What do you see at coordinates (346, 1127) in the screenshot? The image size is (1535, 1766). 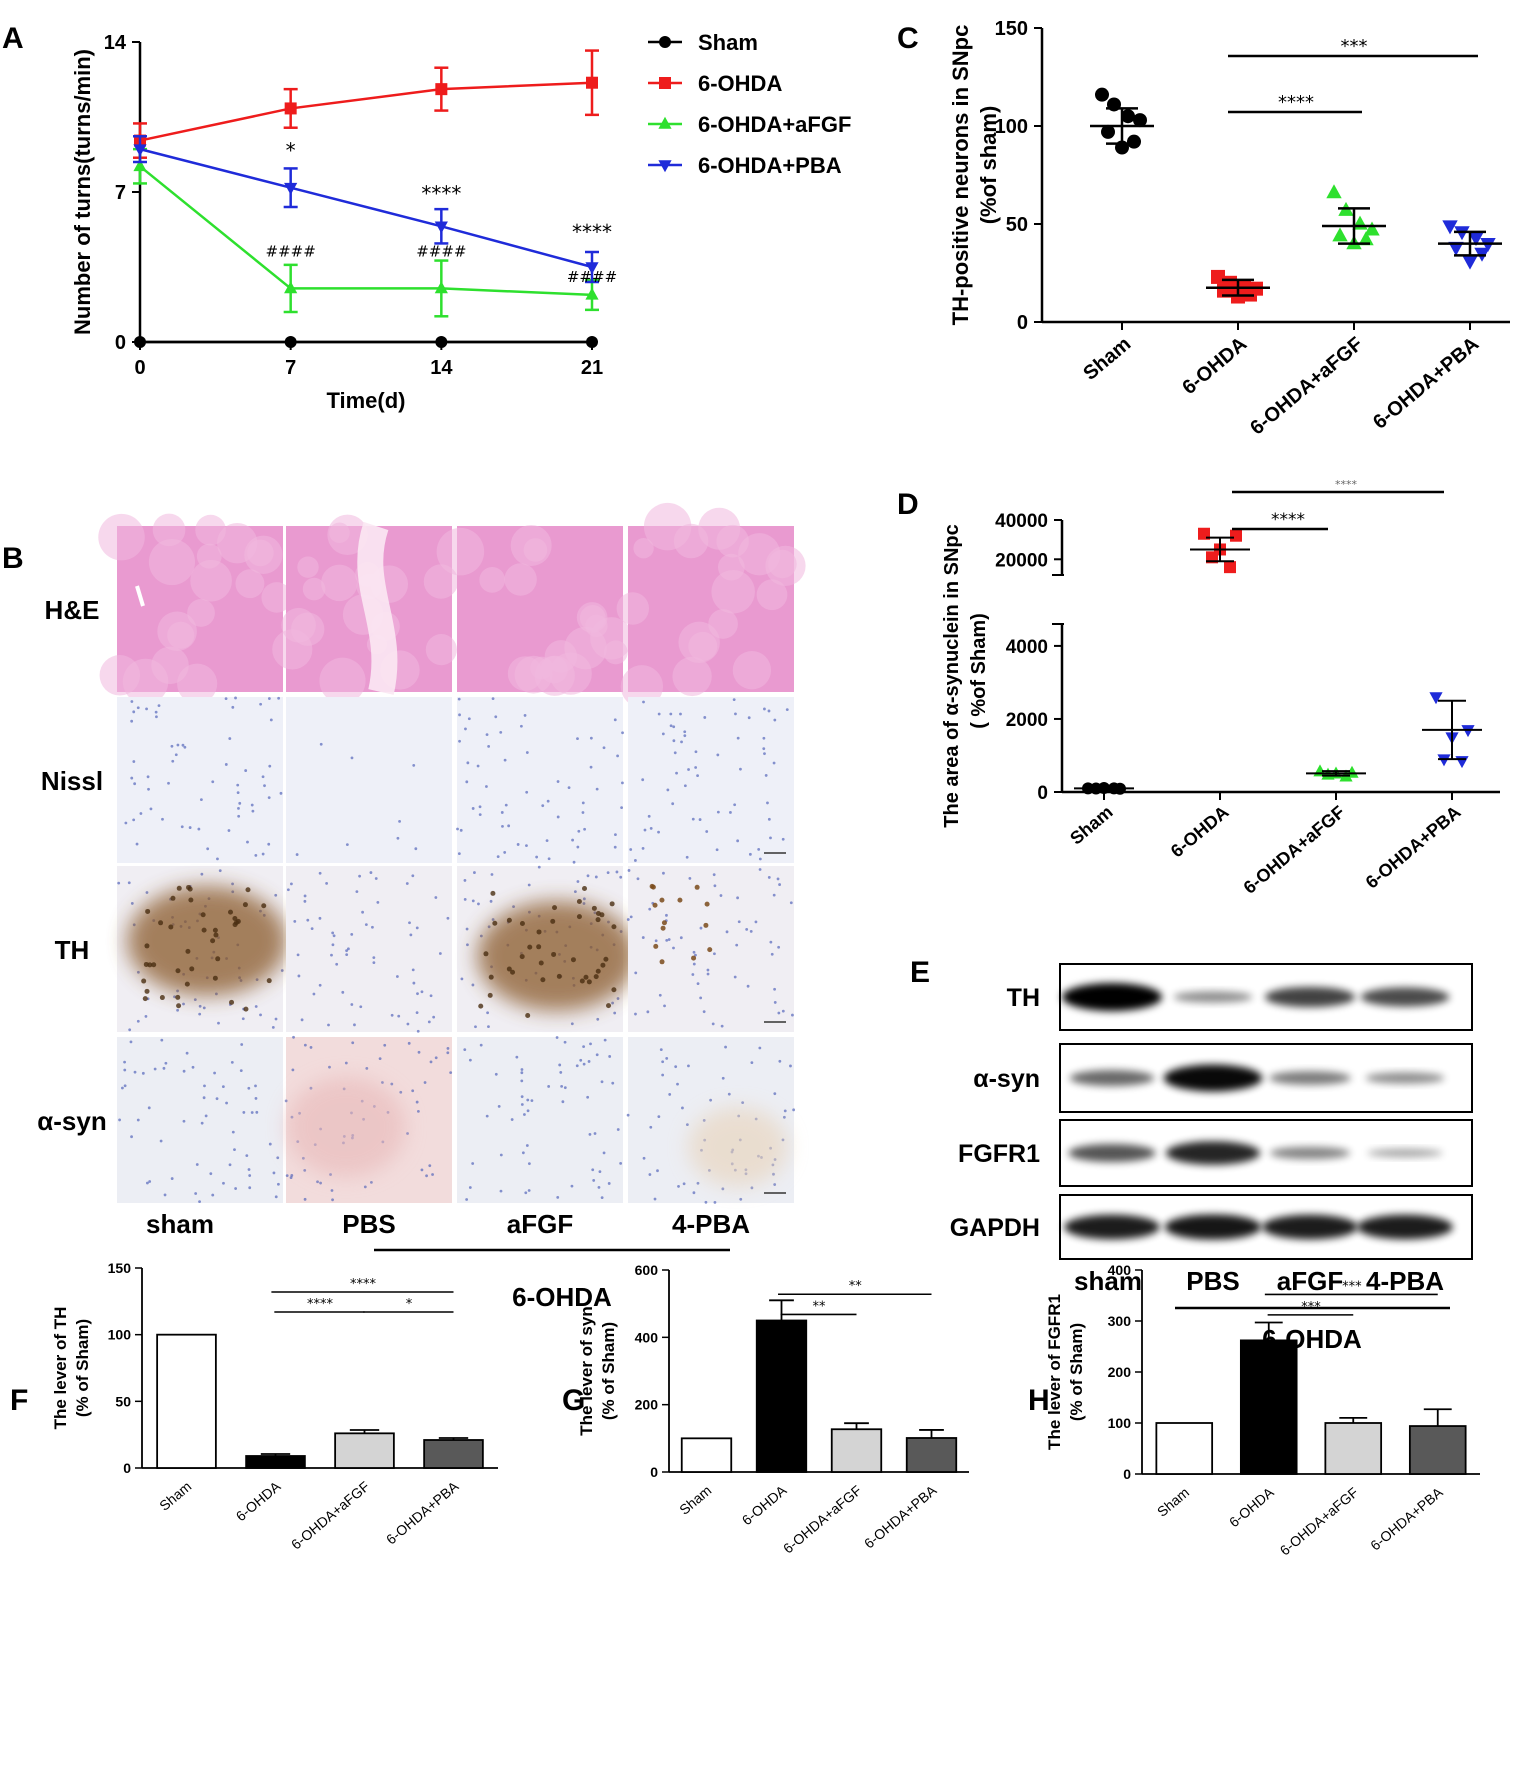 I see `syn-staining` at bounding box center [346, 1127].